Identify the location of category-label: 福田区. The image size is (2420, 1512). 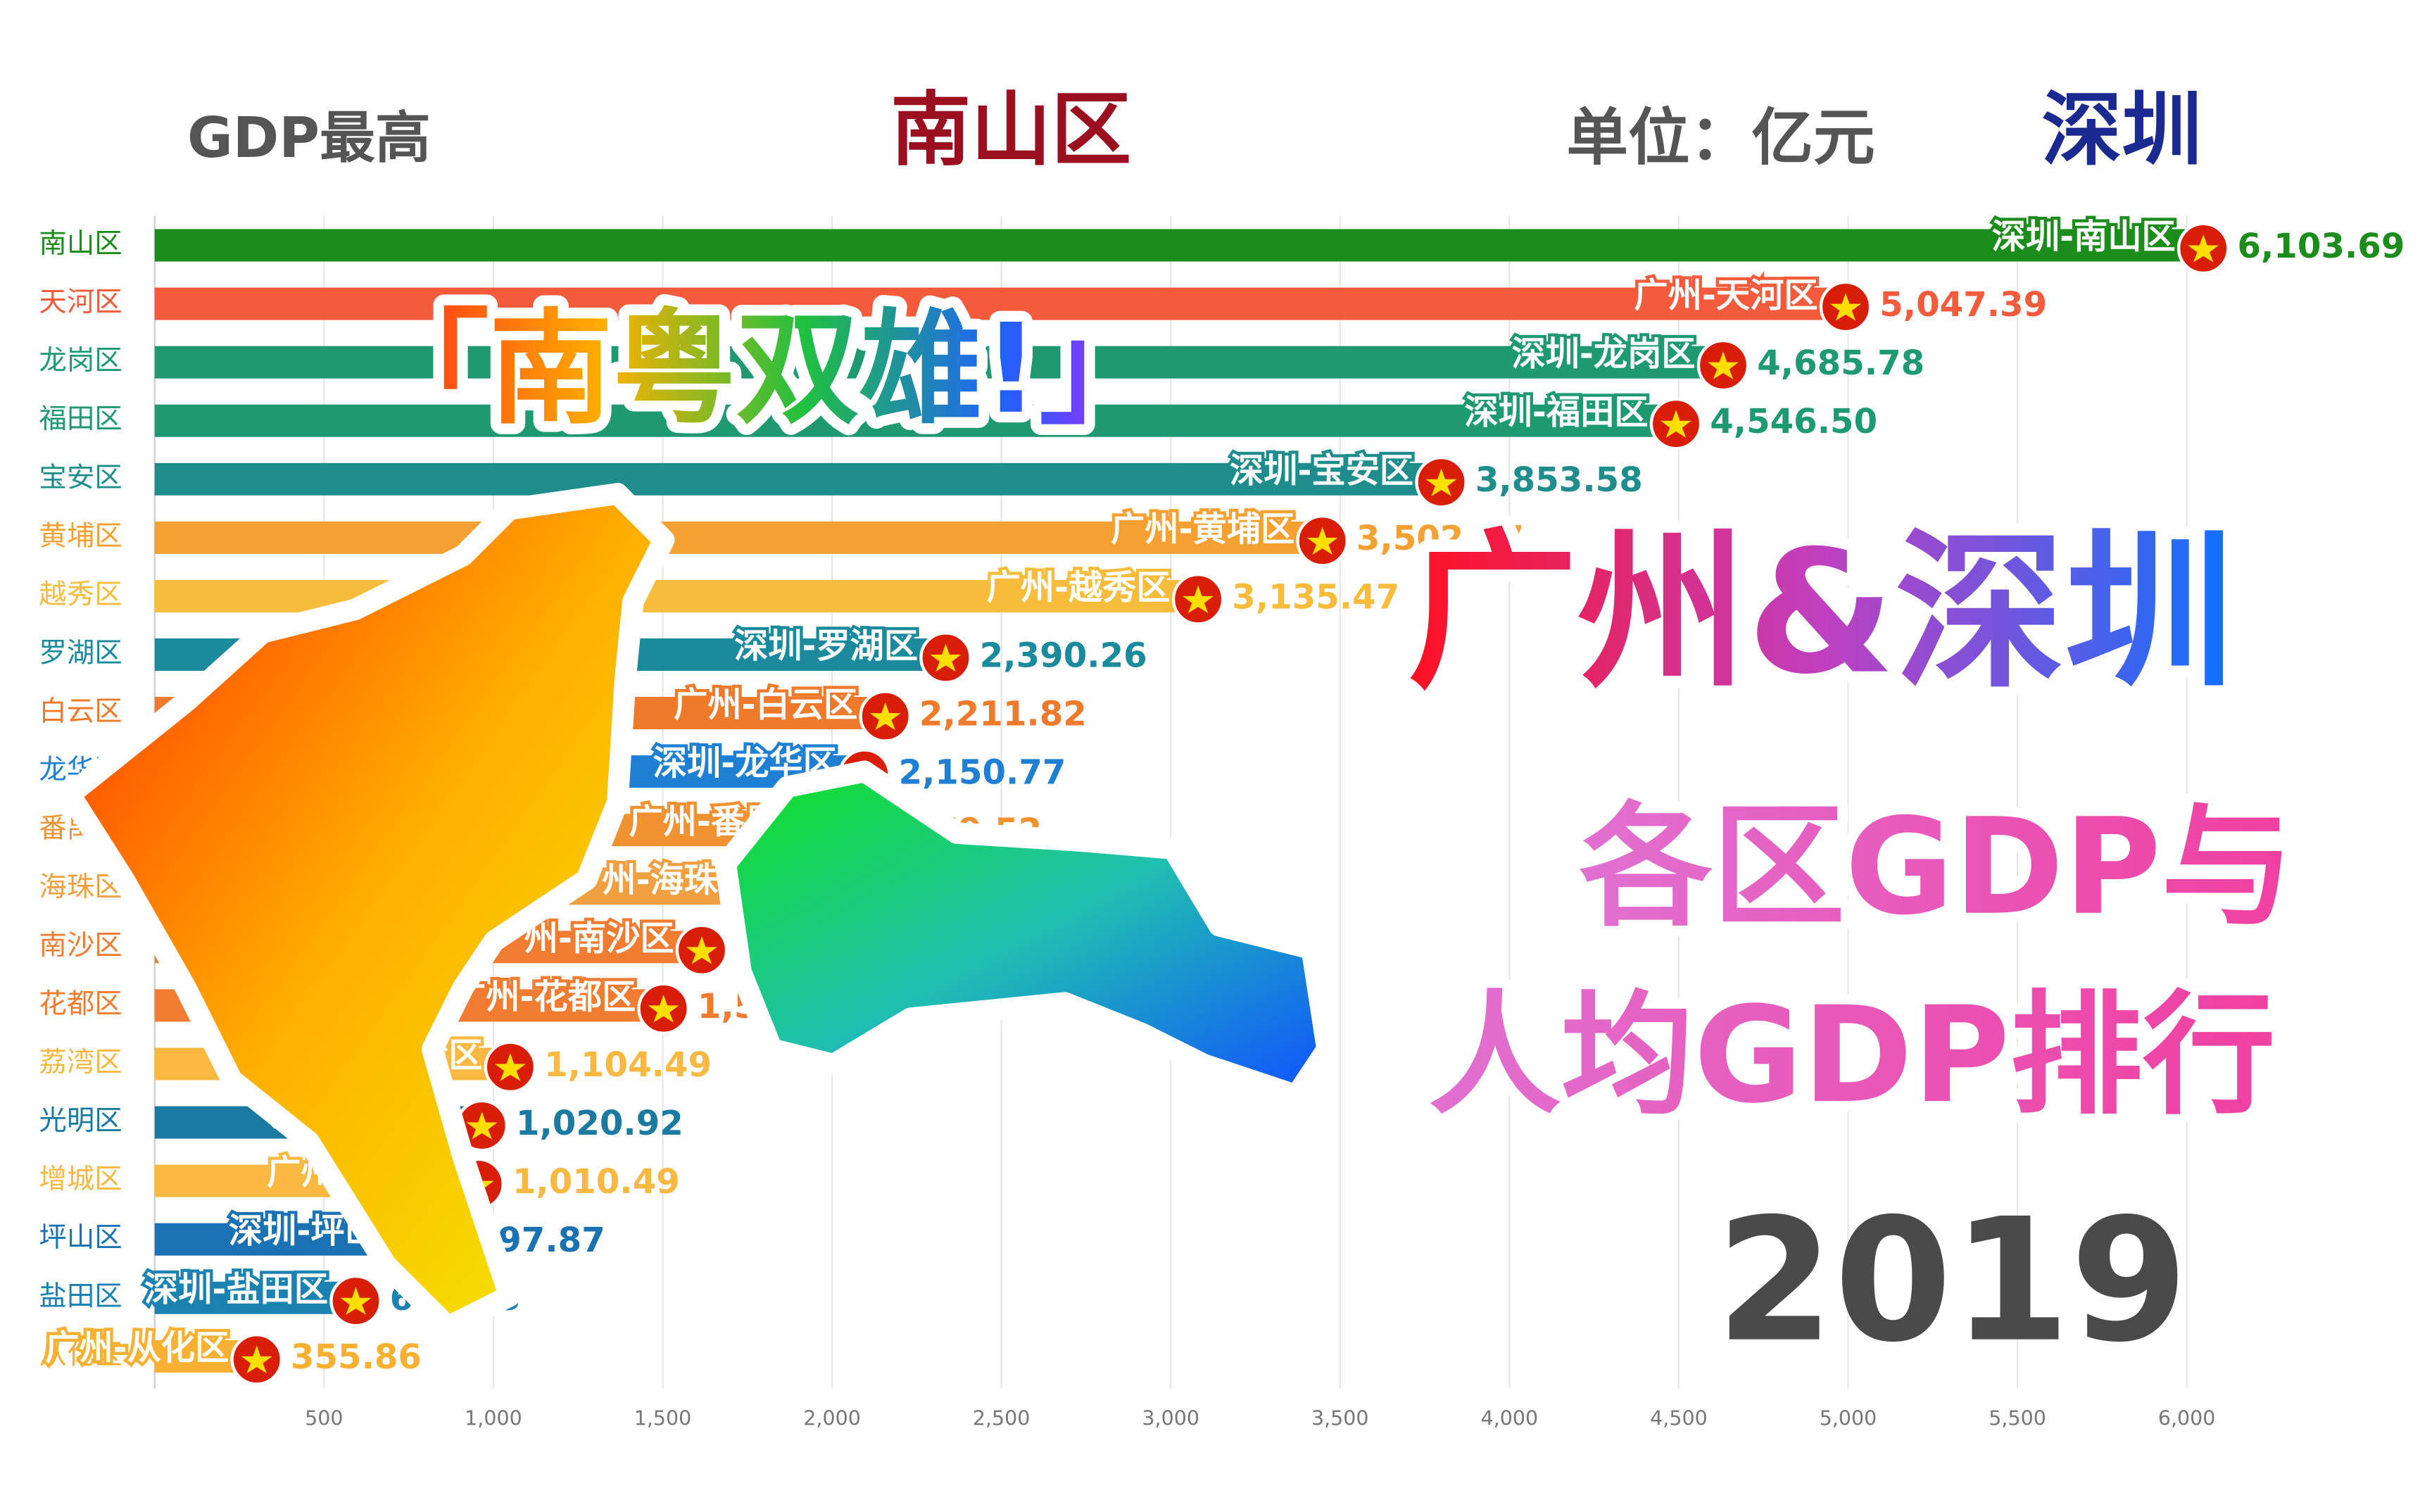
(80, 419).